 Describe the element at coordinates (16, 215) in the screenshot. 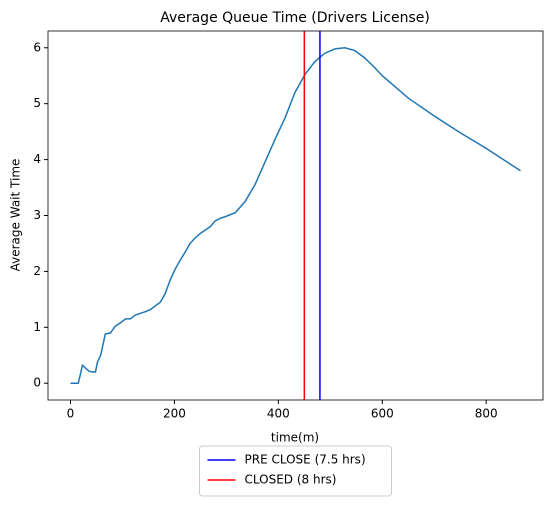

I see `y-axis-label: Average Wait Time` at that location.